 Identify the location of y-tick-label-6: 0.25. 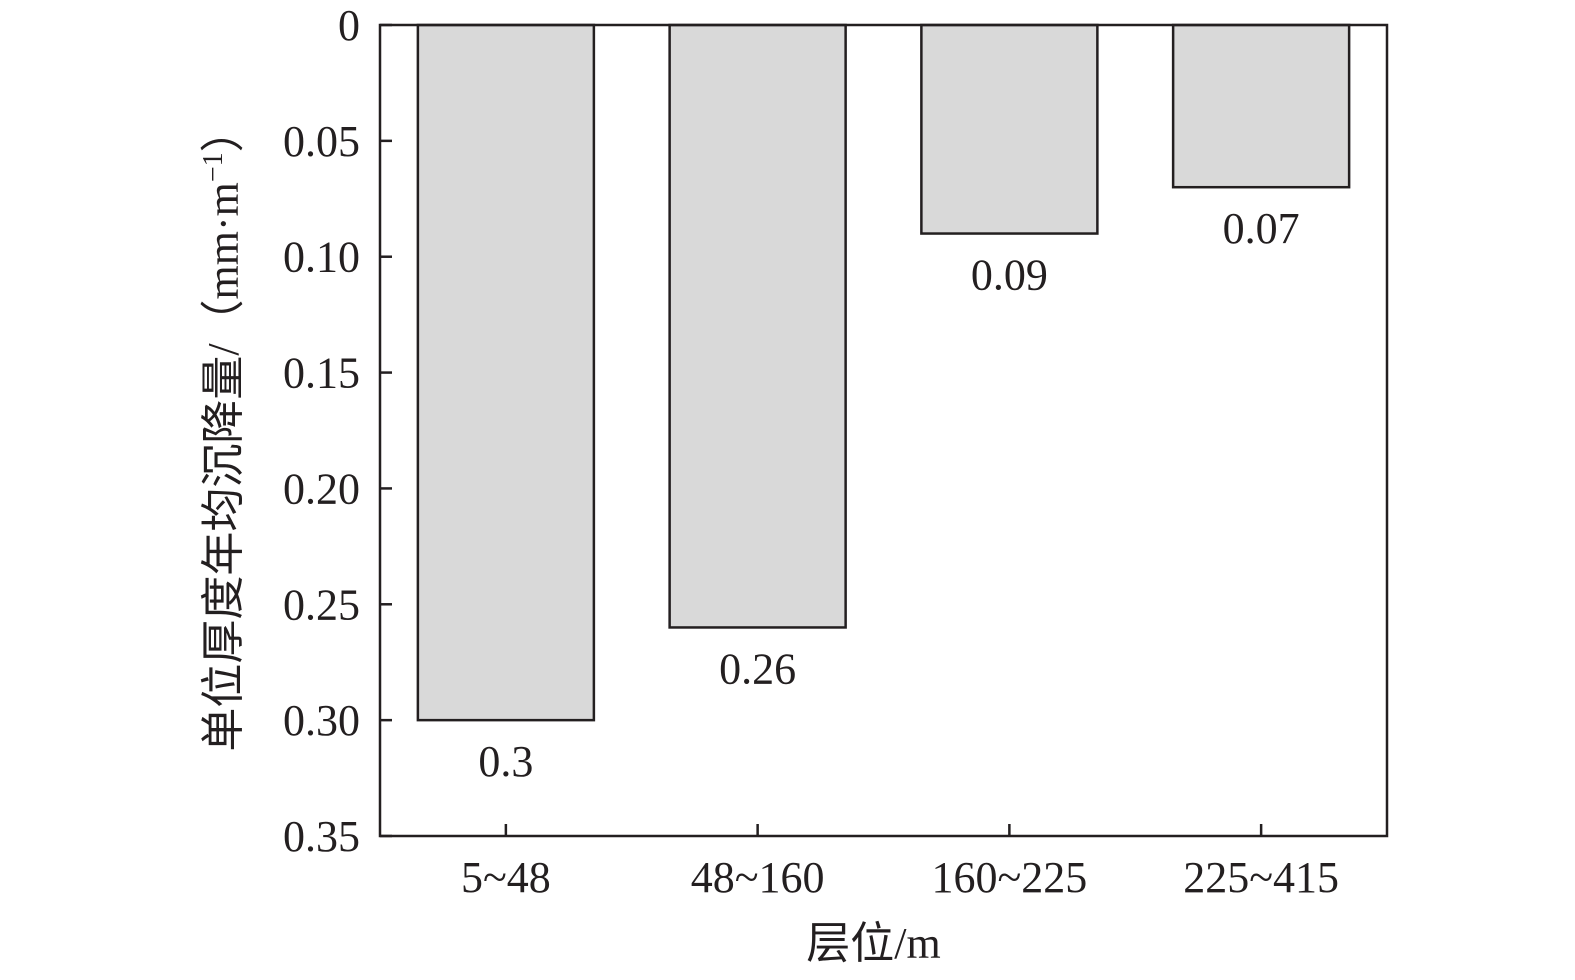
(321, 604).